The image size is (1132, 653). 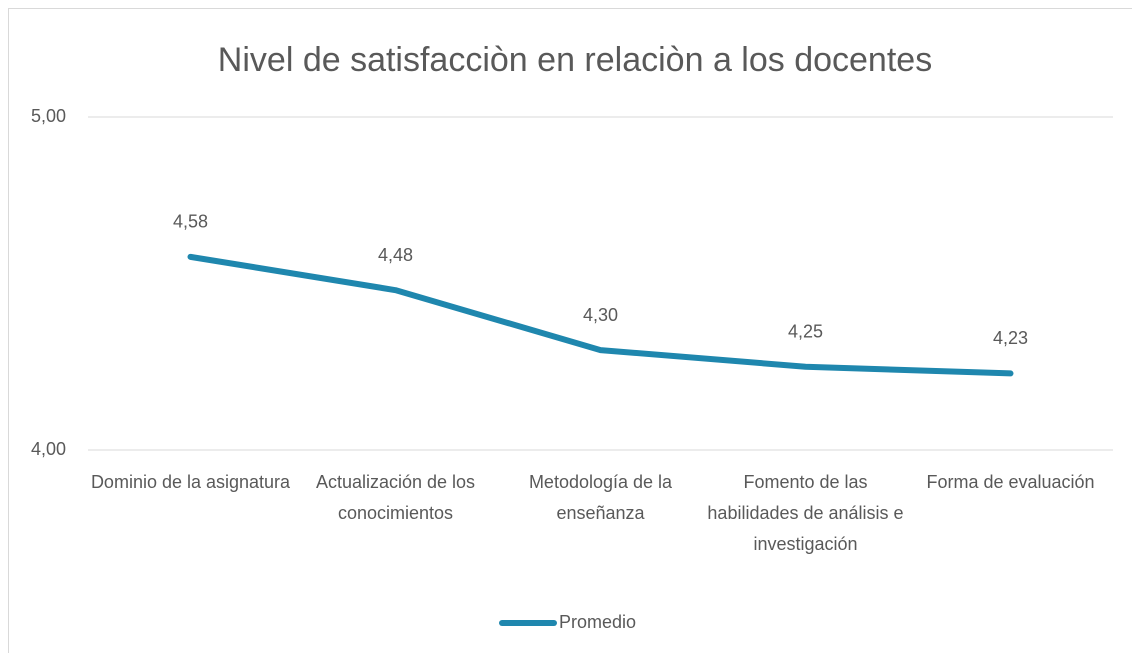 I want to click on data-label: 4,30, so click(x=600, y=315).